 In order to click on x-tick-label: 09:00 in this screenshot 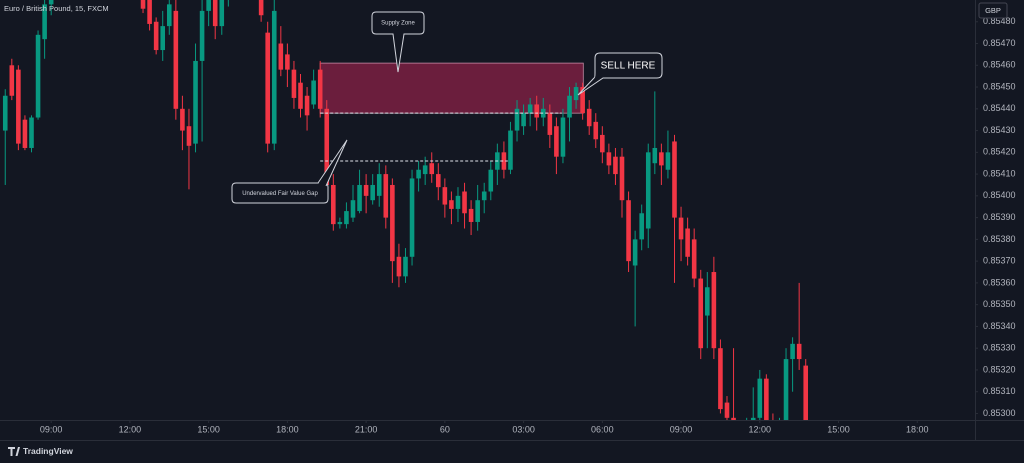, I will do `click(51, 429)`.